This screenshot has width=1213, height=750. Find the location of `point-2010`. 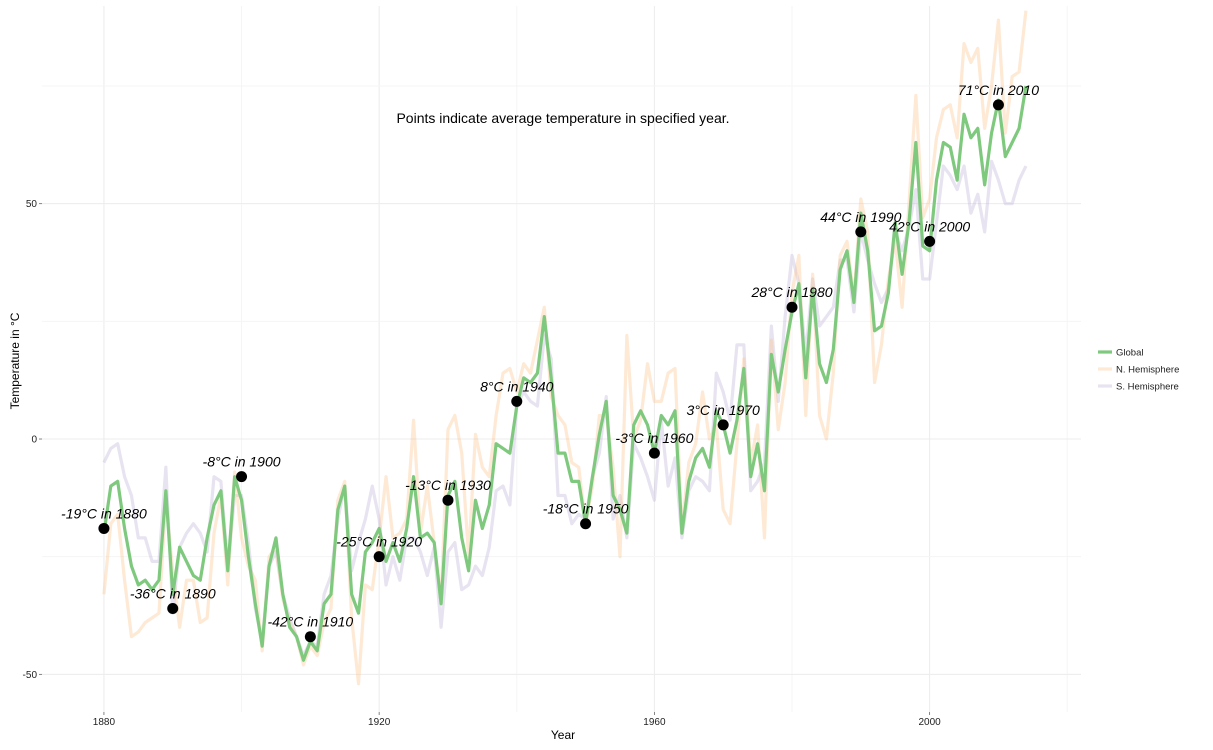

point-2010 is located at coordinates (998, 105).